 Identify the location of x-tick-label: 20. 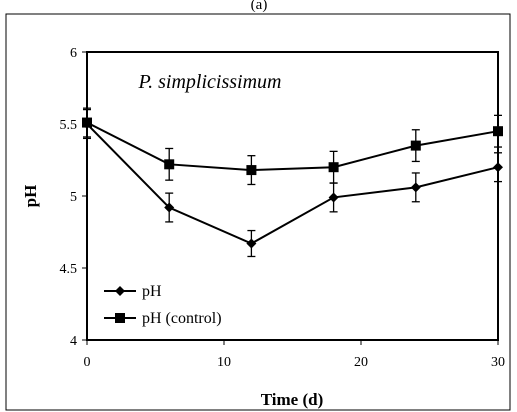
(361, 362).